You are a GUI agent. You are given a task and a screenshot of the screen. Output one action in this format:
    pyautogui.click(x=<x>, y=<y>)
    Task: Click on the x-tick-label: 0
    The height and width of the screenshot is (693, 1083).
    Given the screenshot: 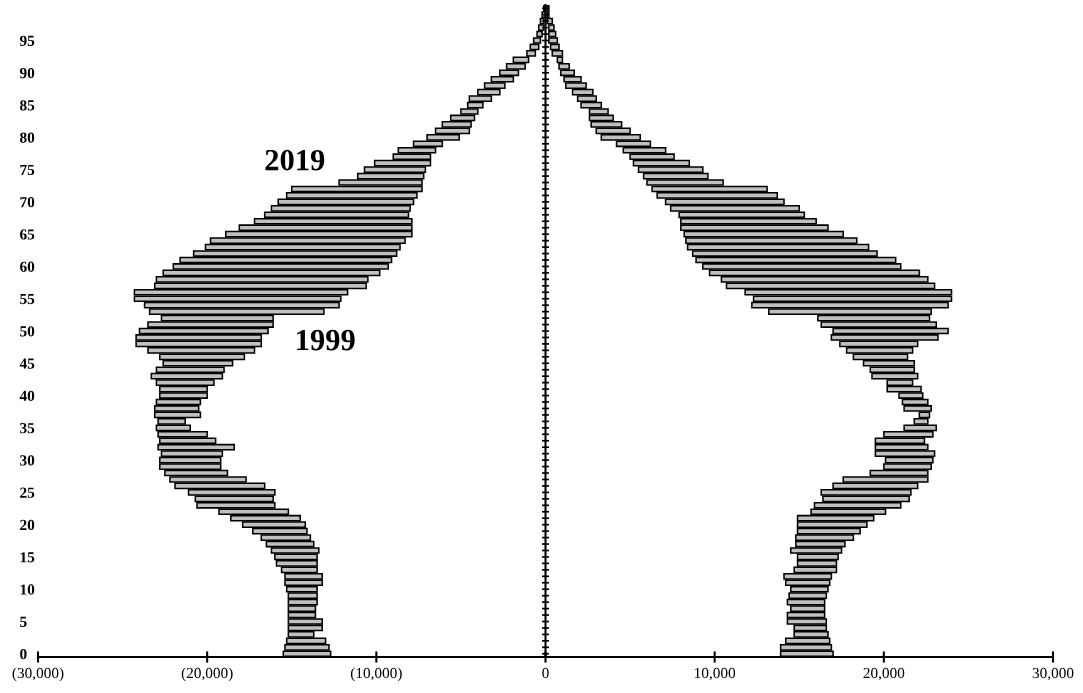 What is the action you would take?
    pyautogui.click(x=545, y=673)
    